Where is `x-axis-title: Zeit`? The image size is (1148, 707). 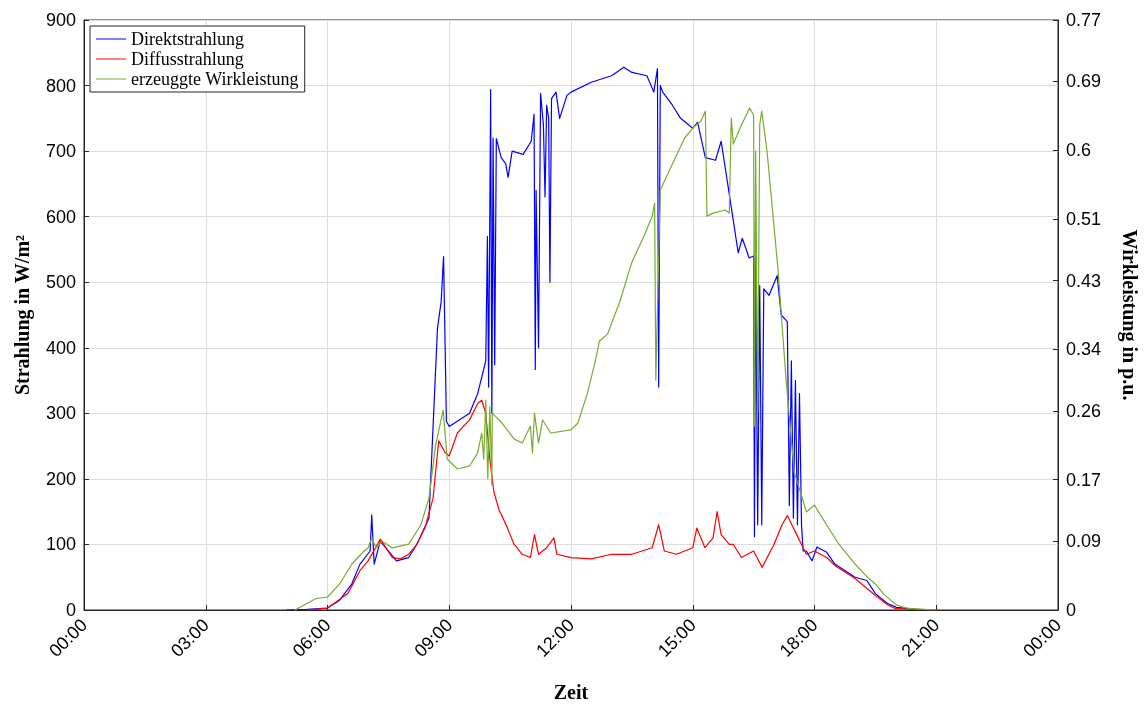 x-axis-title: Zeit is located at coordinates (571, 692).